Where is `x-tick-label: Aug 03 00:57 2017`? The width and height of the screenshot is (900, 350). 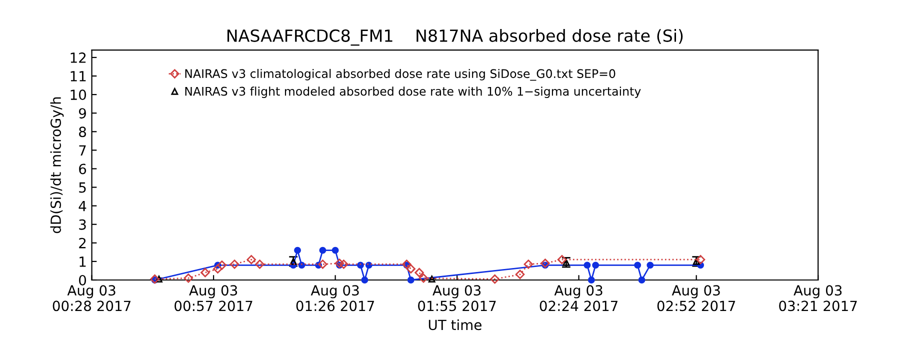 x-tick-label: Aug 03 00:57 2017 is located at coordinates (213, 298).